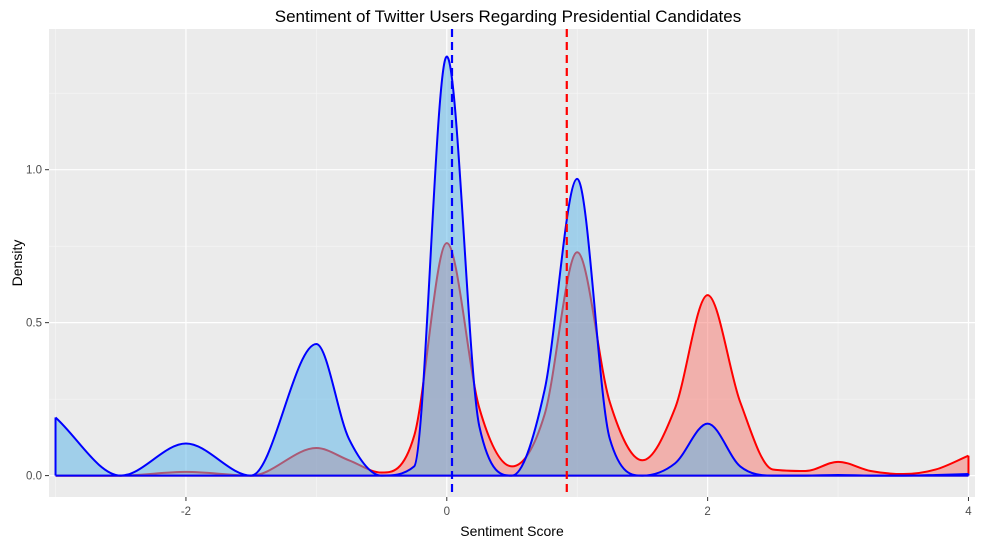  What do you see at coordinates (186, 512) in the screenshot?
I see `x-tick-label: -2` at bounding box center [186, 512].